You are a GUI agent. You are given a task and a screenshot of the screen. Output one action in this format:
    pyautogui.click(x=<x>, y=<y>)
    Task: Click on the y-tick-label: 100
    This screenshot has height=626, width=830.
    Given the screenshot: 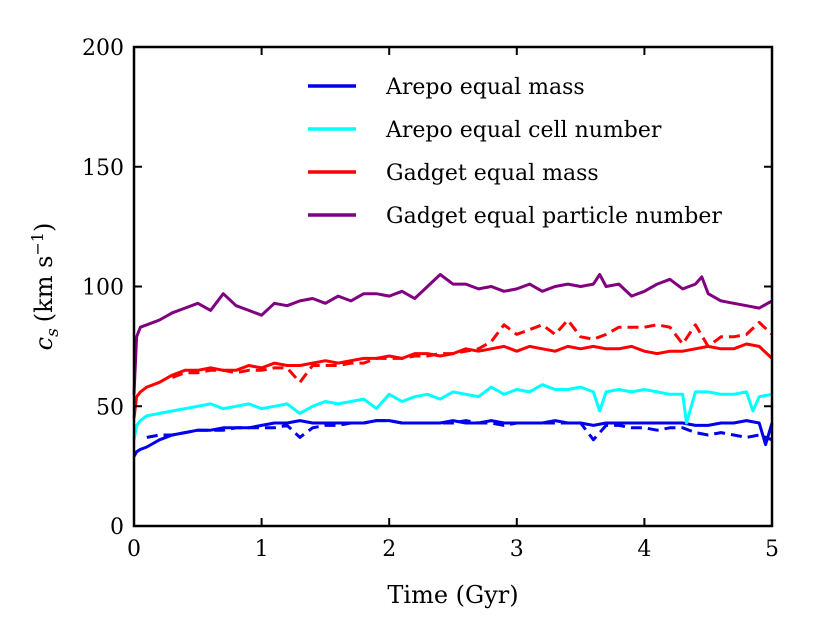 What is the action you would take?
    pyautogui.click(x=103, y=288)
    